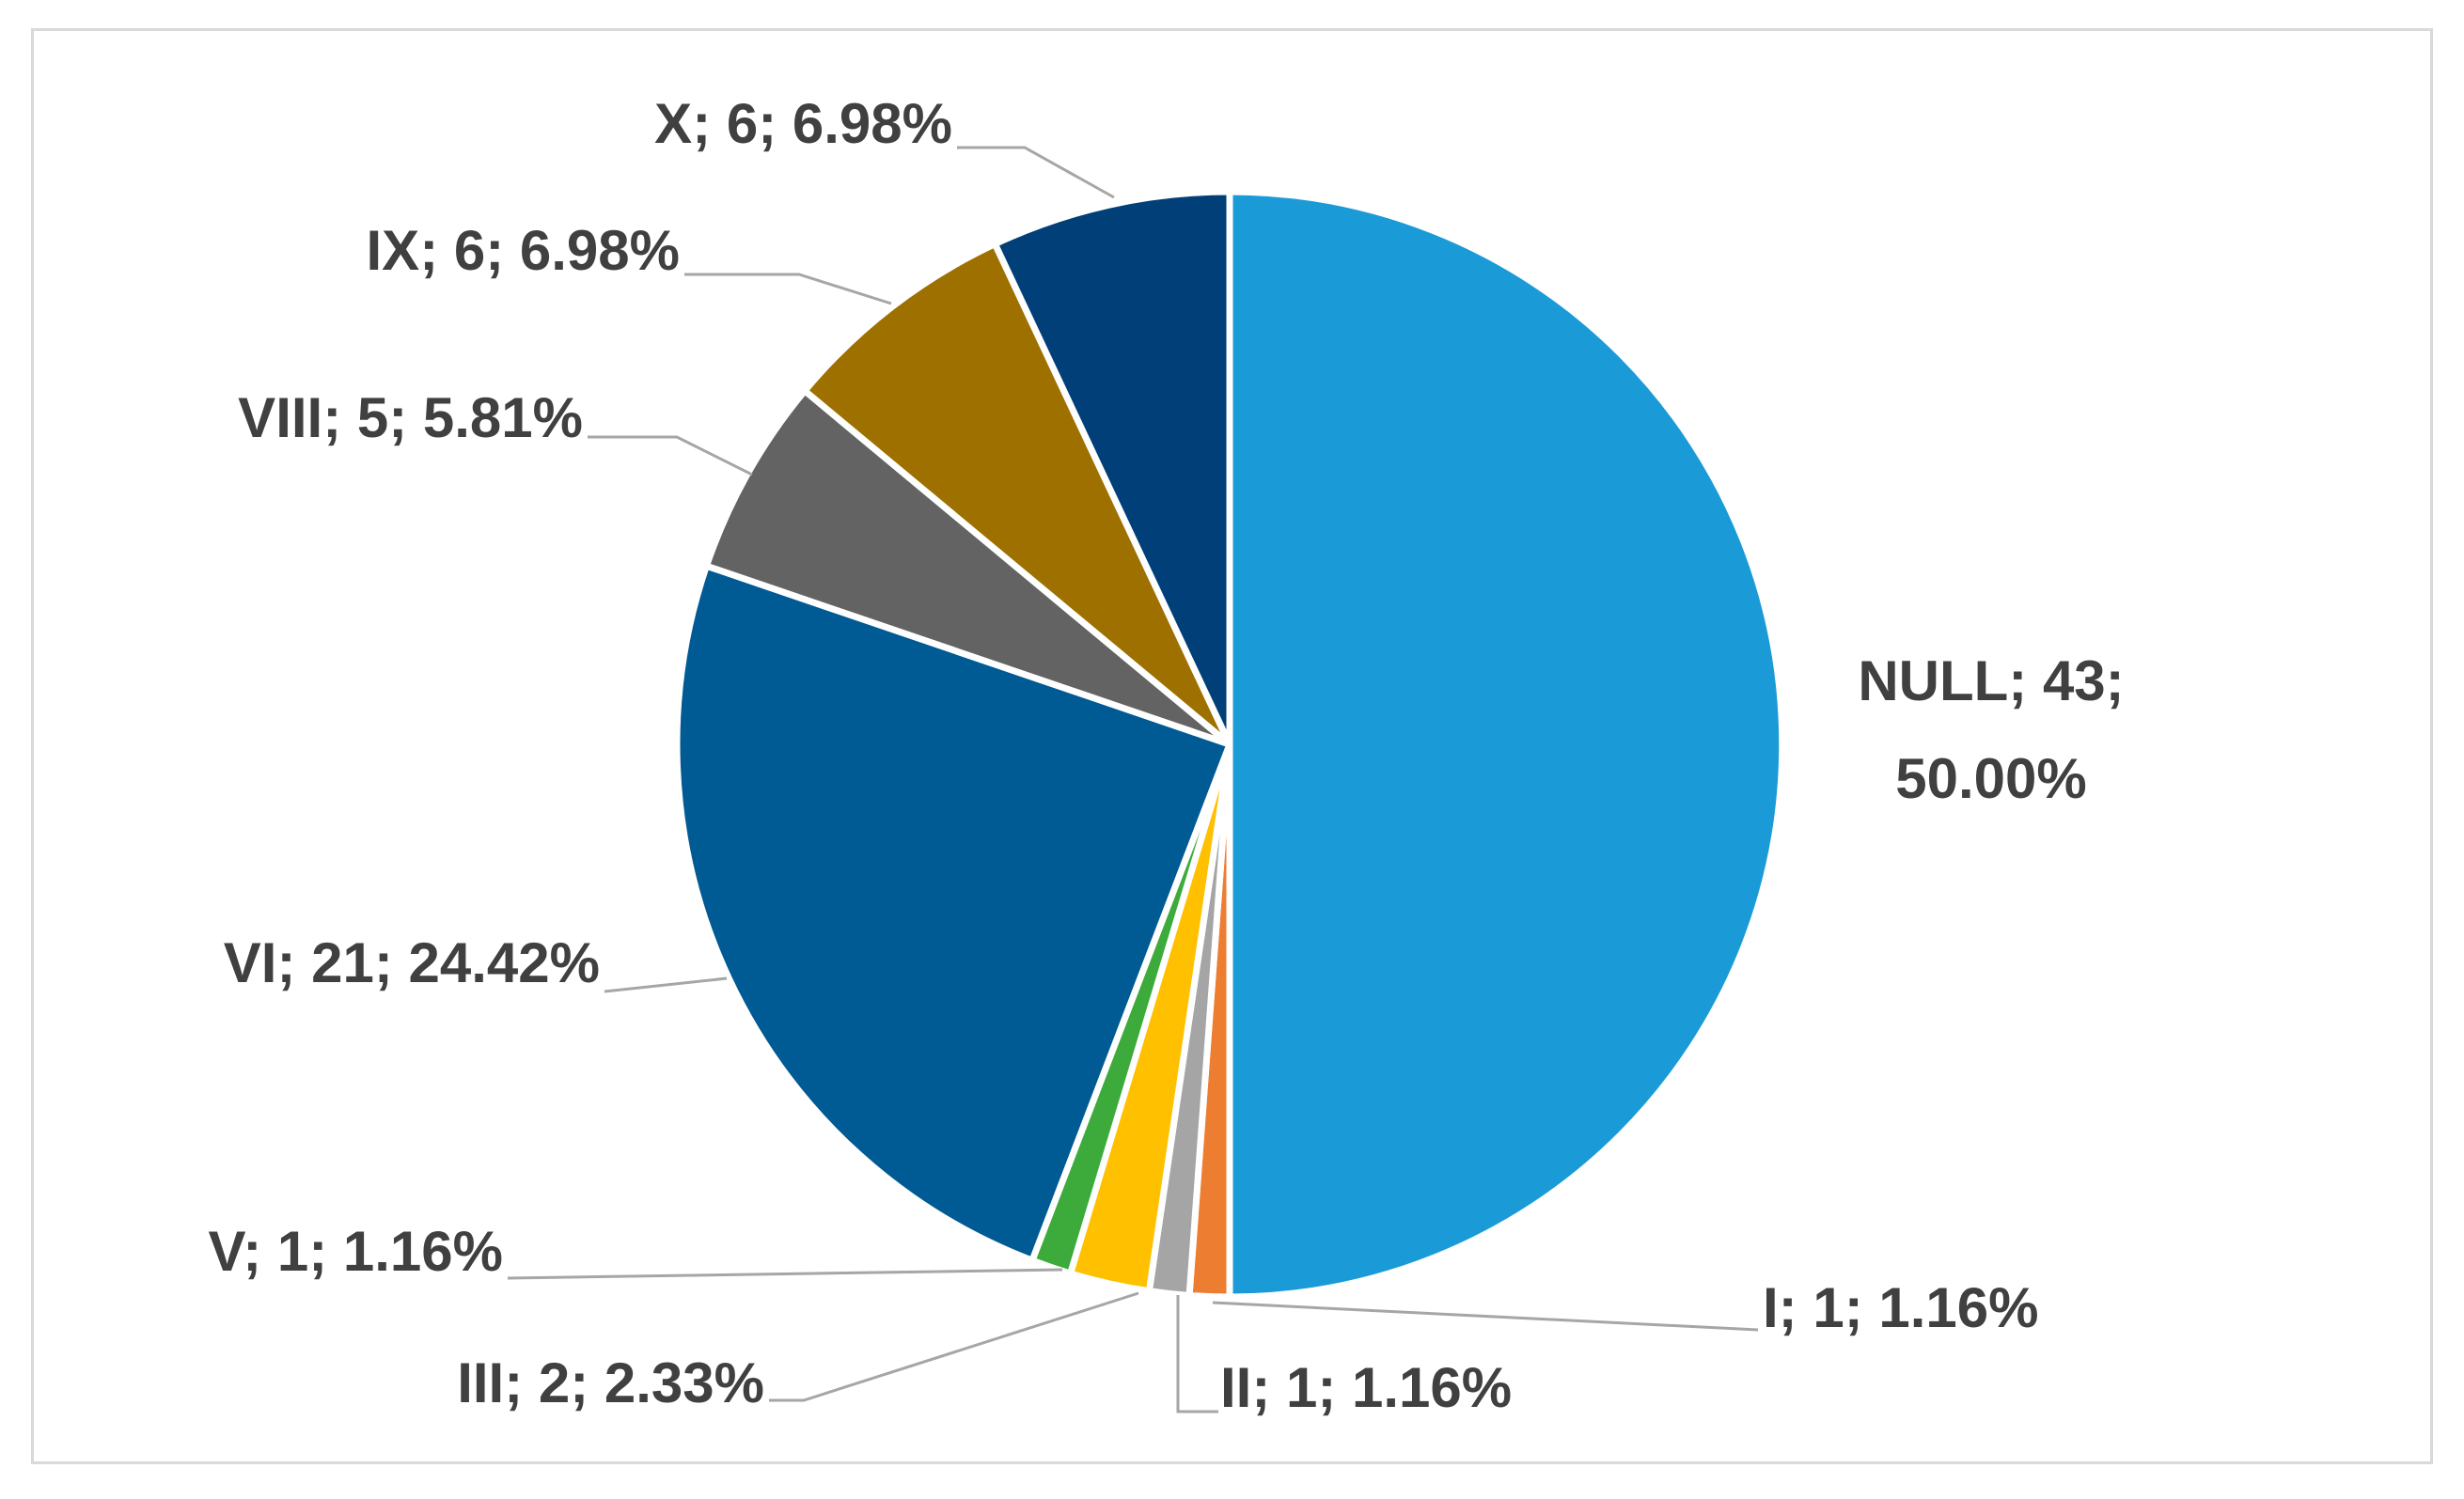 This screenshot has height=1499, width=2464. I want to click on data-label-i: I; 1; 1.16%, so click(1900, 1307).